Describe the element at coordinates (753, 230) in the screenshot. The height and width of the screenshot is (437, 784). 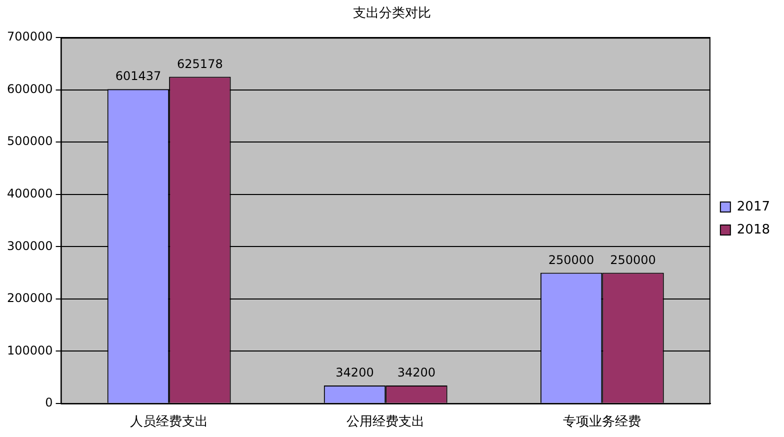
I see `legend-label: 2018` at that location.